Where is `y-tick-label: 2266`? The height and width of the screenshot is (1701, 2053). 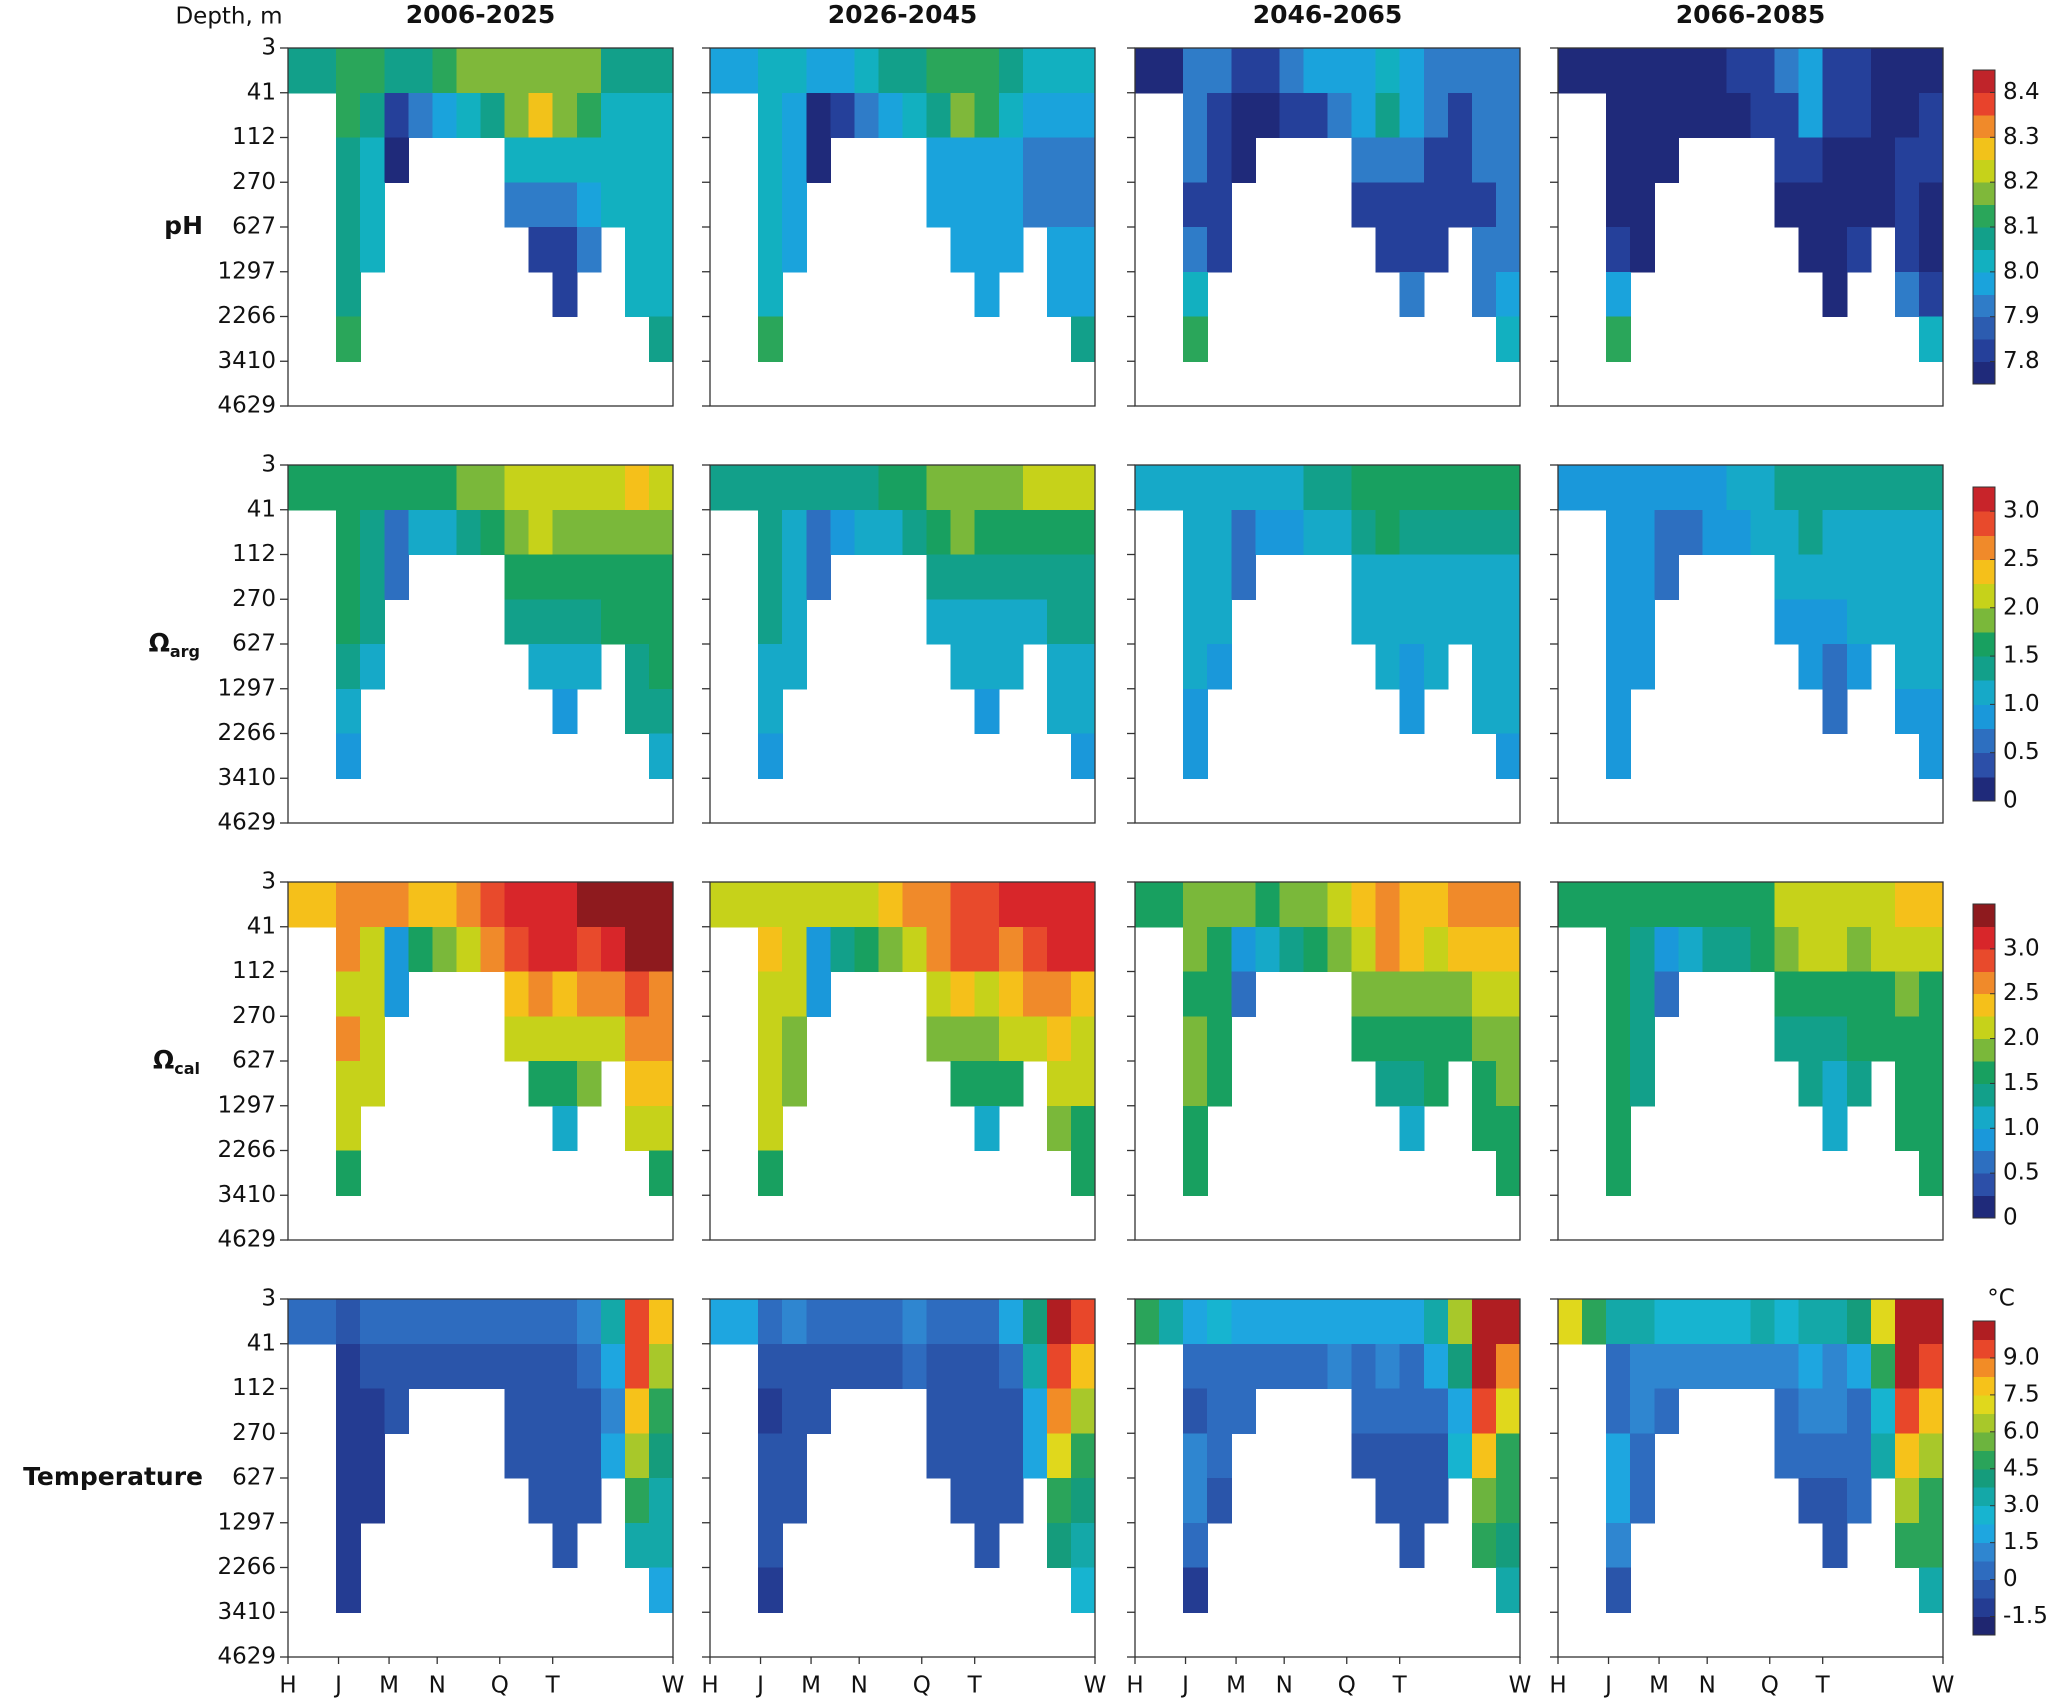 y-tick-label: 2266 is located at coordinates (246, 1567).